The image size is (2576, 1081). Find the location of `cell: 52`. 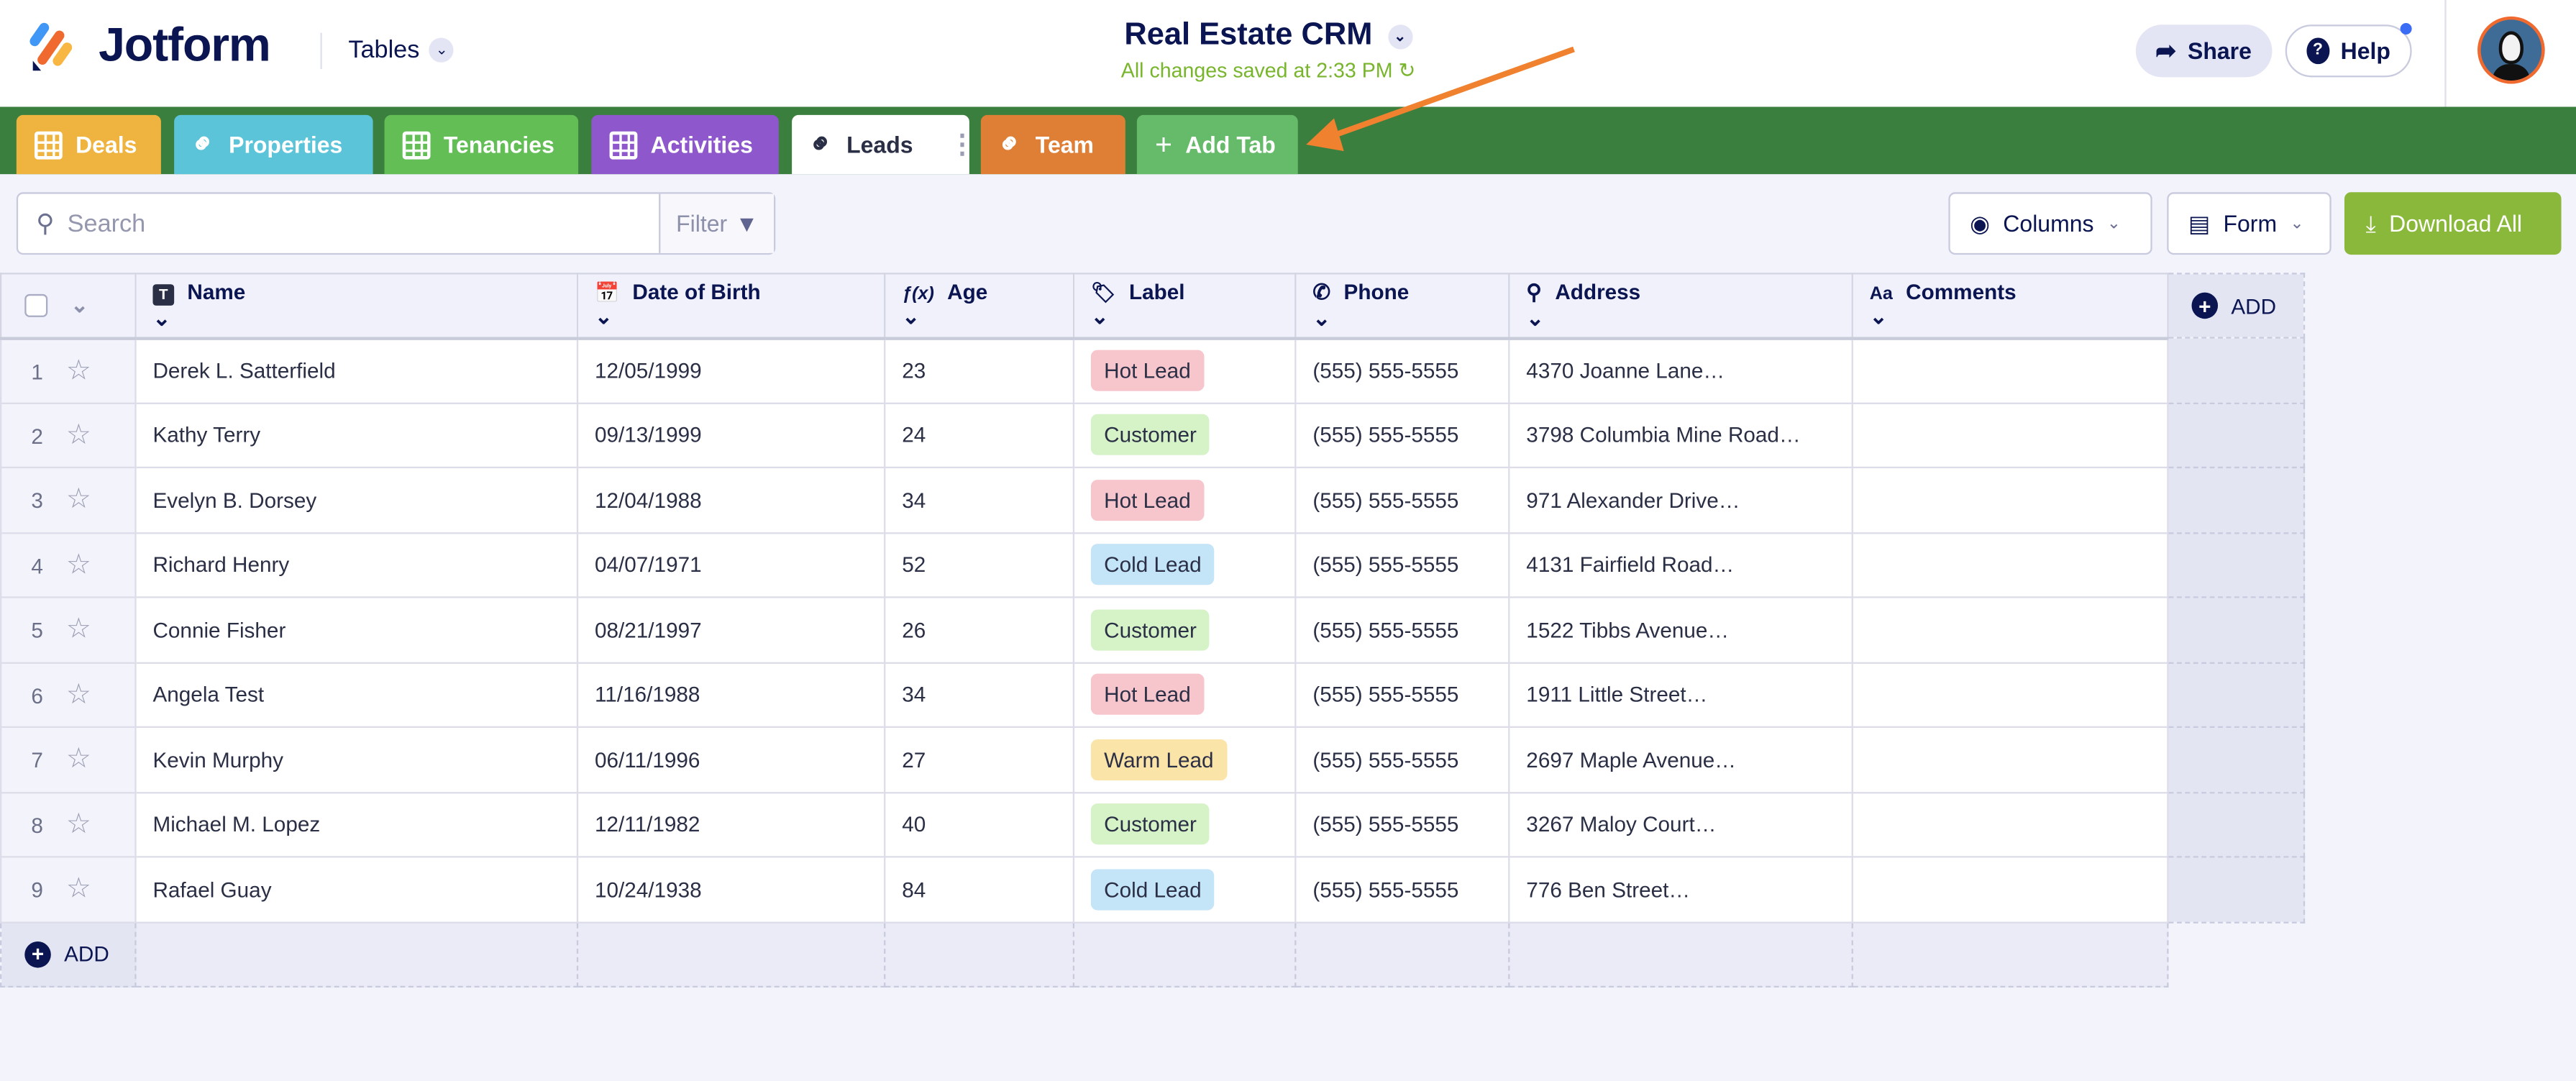

cell: 52 is located at coordinates (979, 565).